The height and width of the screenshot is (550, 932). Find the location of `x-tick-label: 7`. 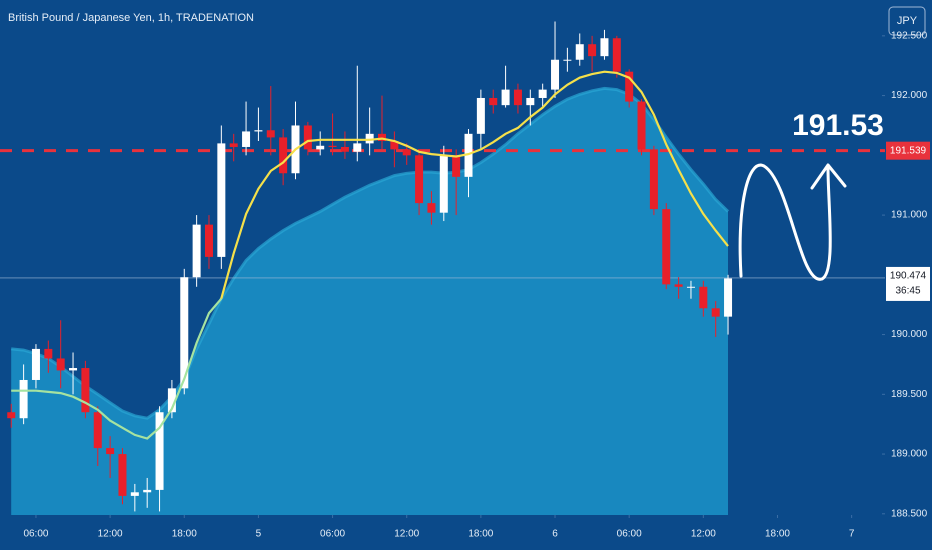

x-tick-label: 7 is located at coordinates (852, 534).